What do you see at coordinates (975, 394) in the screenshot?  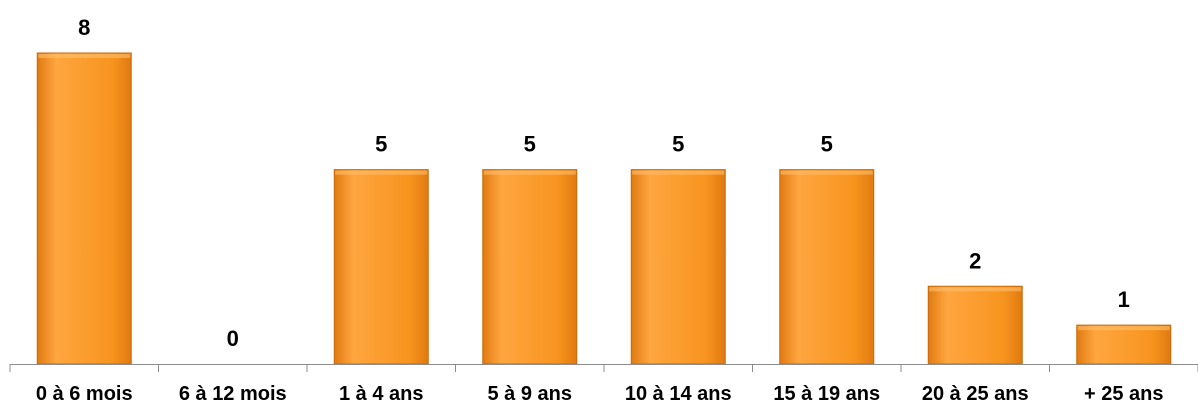 I see `x-tick-label: 20 à 25 ans` at bounding box center [975, 394].